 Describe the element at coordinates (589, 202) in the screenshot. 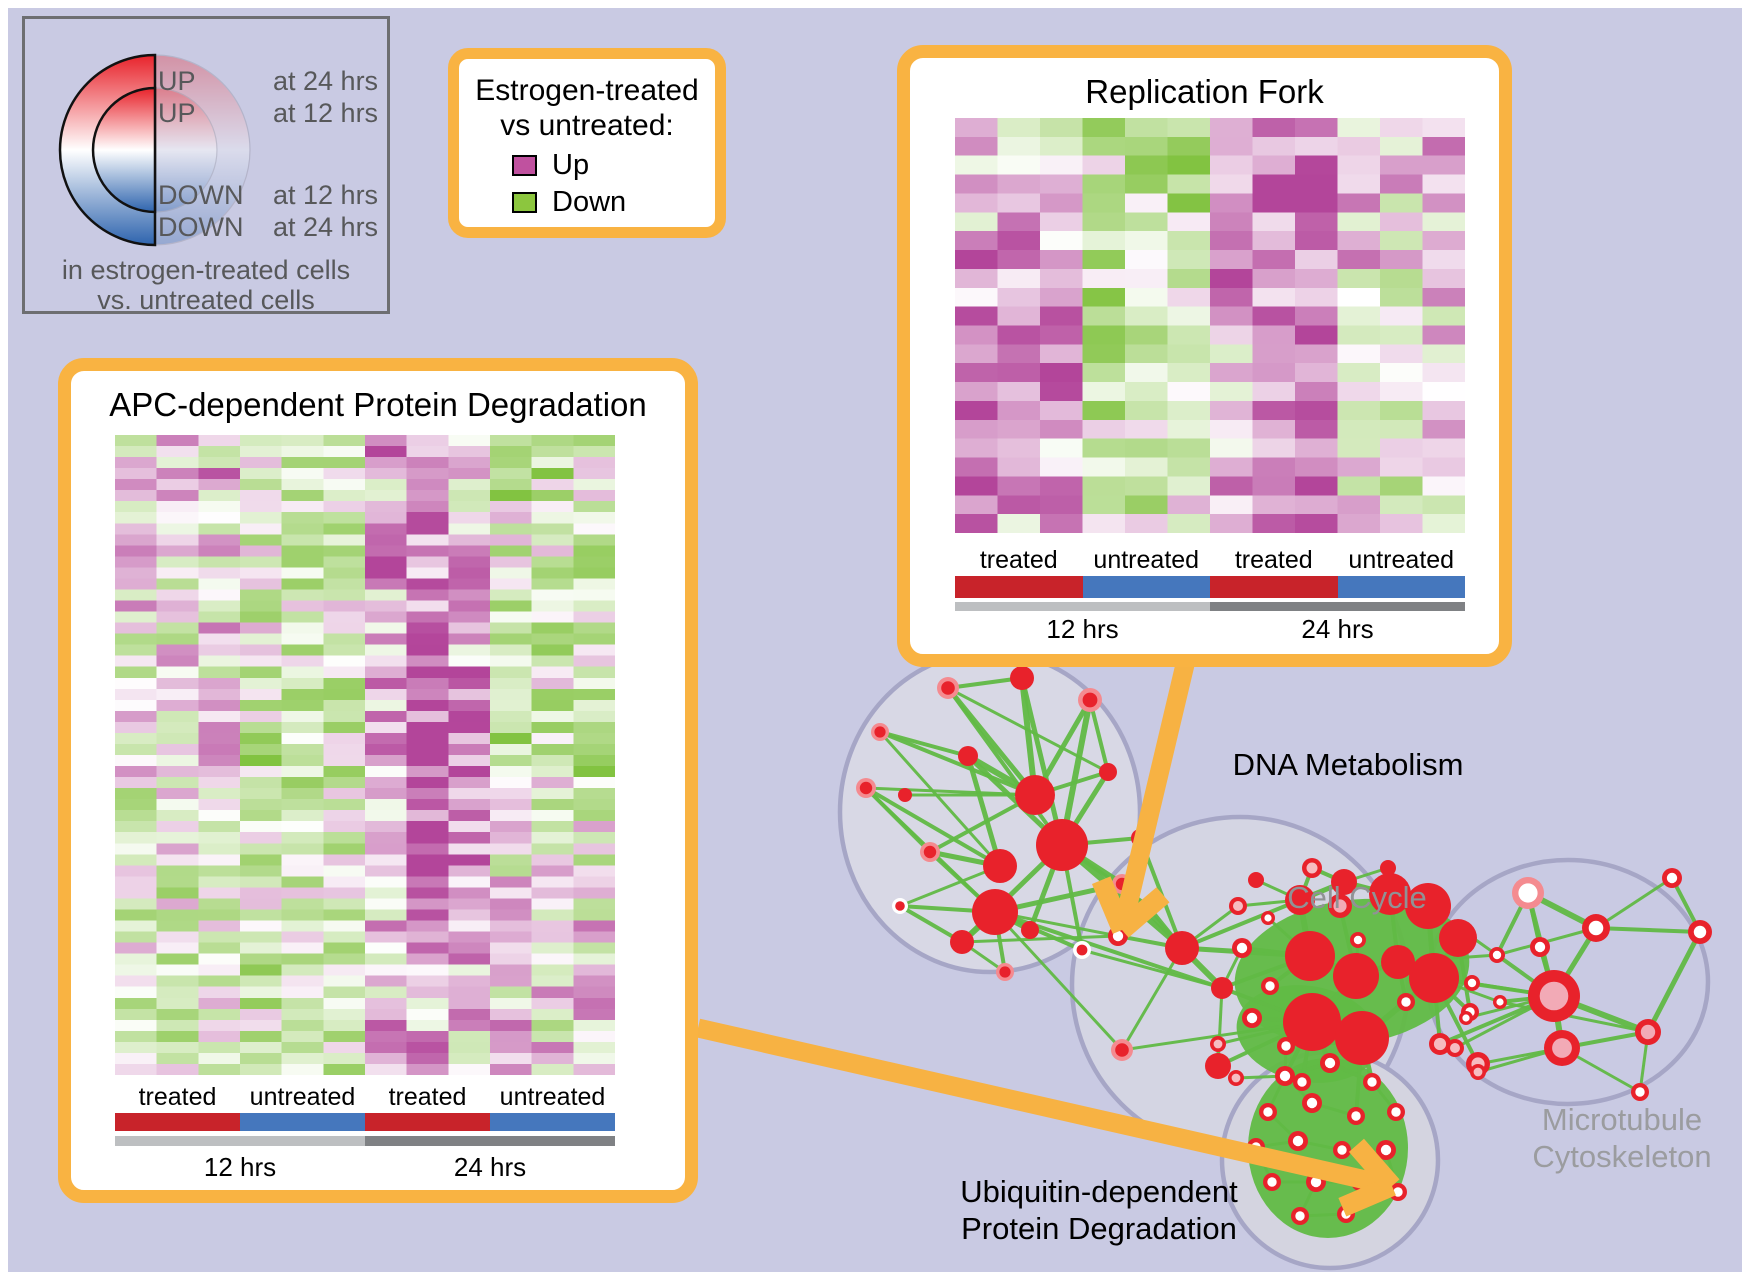

I see `down-label: Down` at that location.